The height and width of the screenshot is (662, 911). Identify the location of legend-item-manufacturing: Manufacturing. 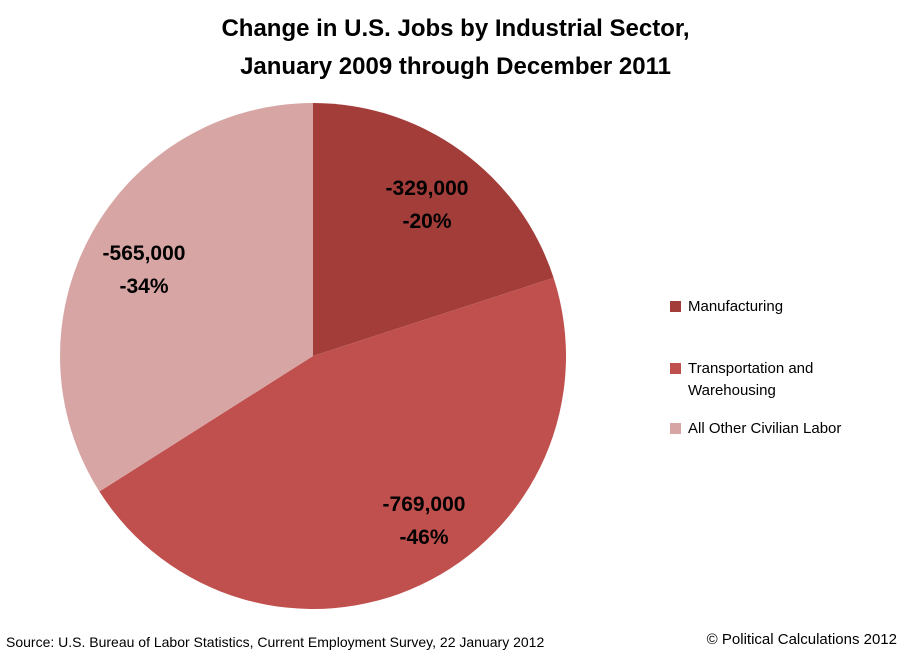
(786, 307).